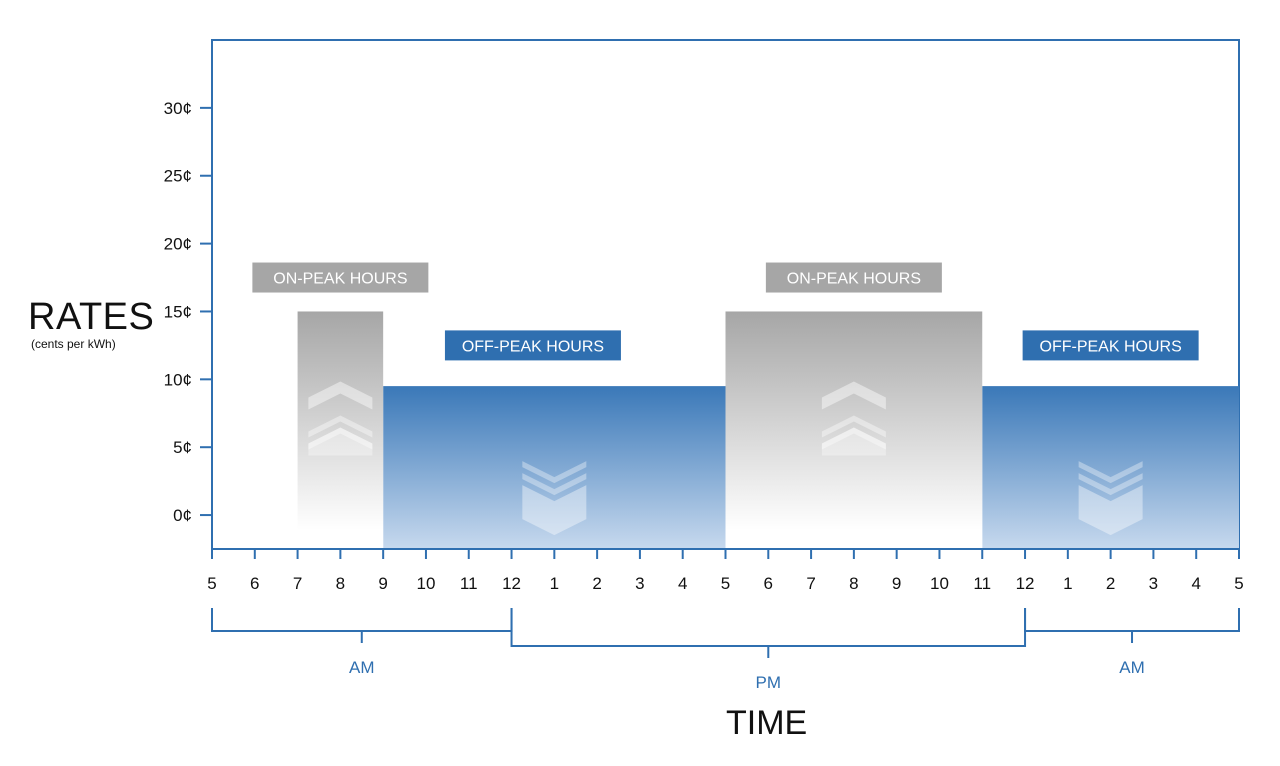 The width and height of the screenshot is (1280, 766). I want to click on y-tick-label: 25¢, so click(178, 176).